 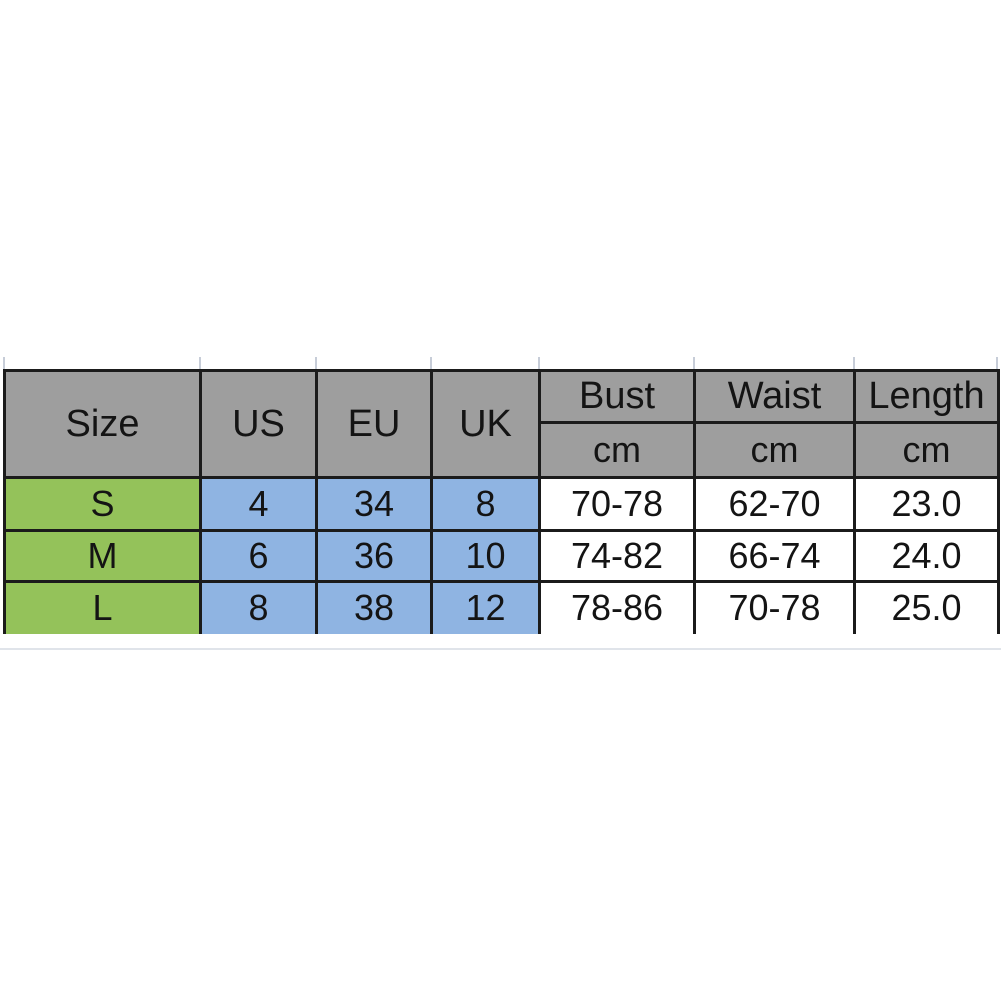 I want to click on table-row-l: L 8 38 12 78-86 70-78 25.0, so click(x=501, y=607).